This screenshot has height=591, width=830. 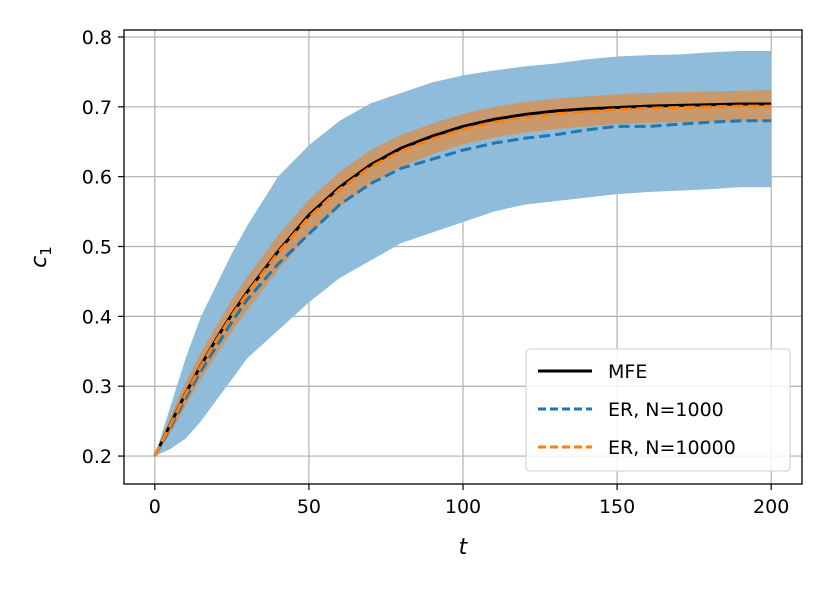 What do you see at coordinates (309, 507) in the screenshot?
I see `x-tick-label: 50` at bounding box center [309, 507].